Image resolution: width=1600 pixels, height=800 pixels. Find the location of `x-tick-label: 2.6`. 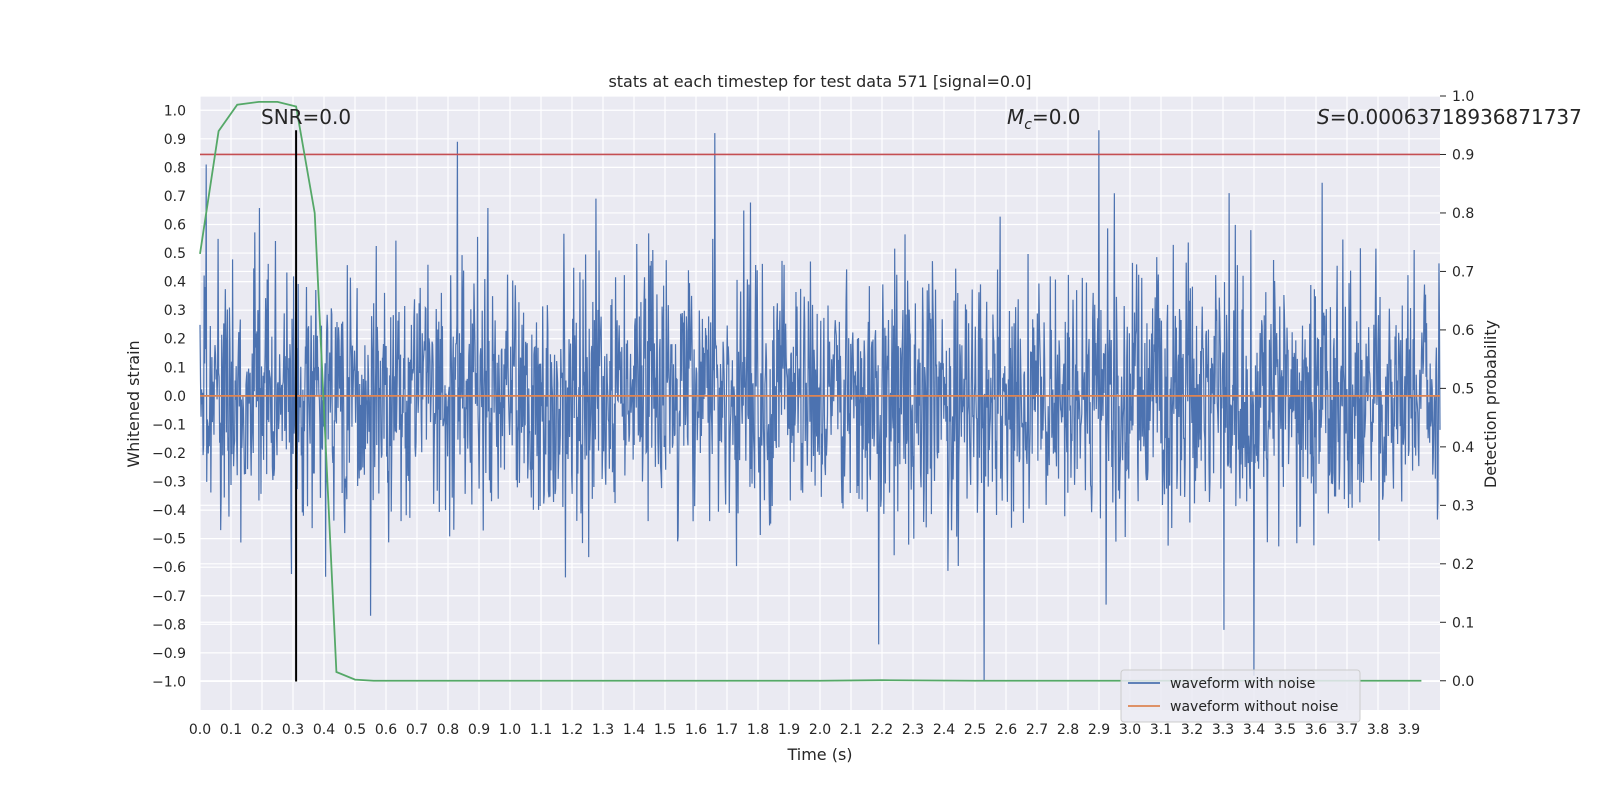

x-tick-label: 2.6 is located at coordinates (1006, 730).